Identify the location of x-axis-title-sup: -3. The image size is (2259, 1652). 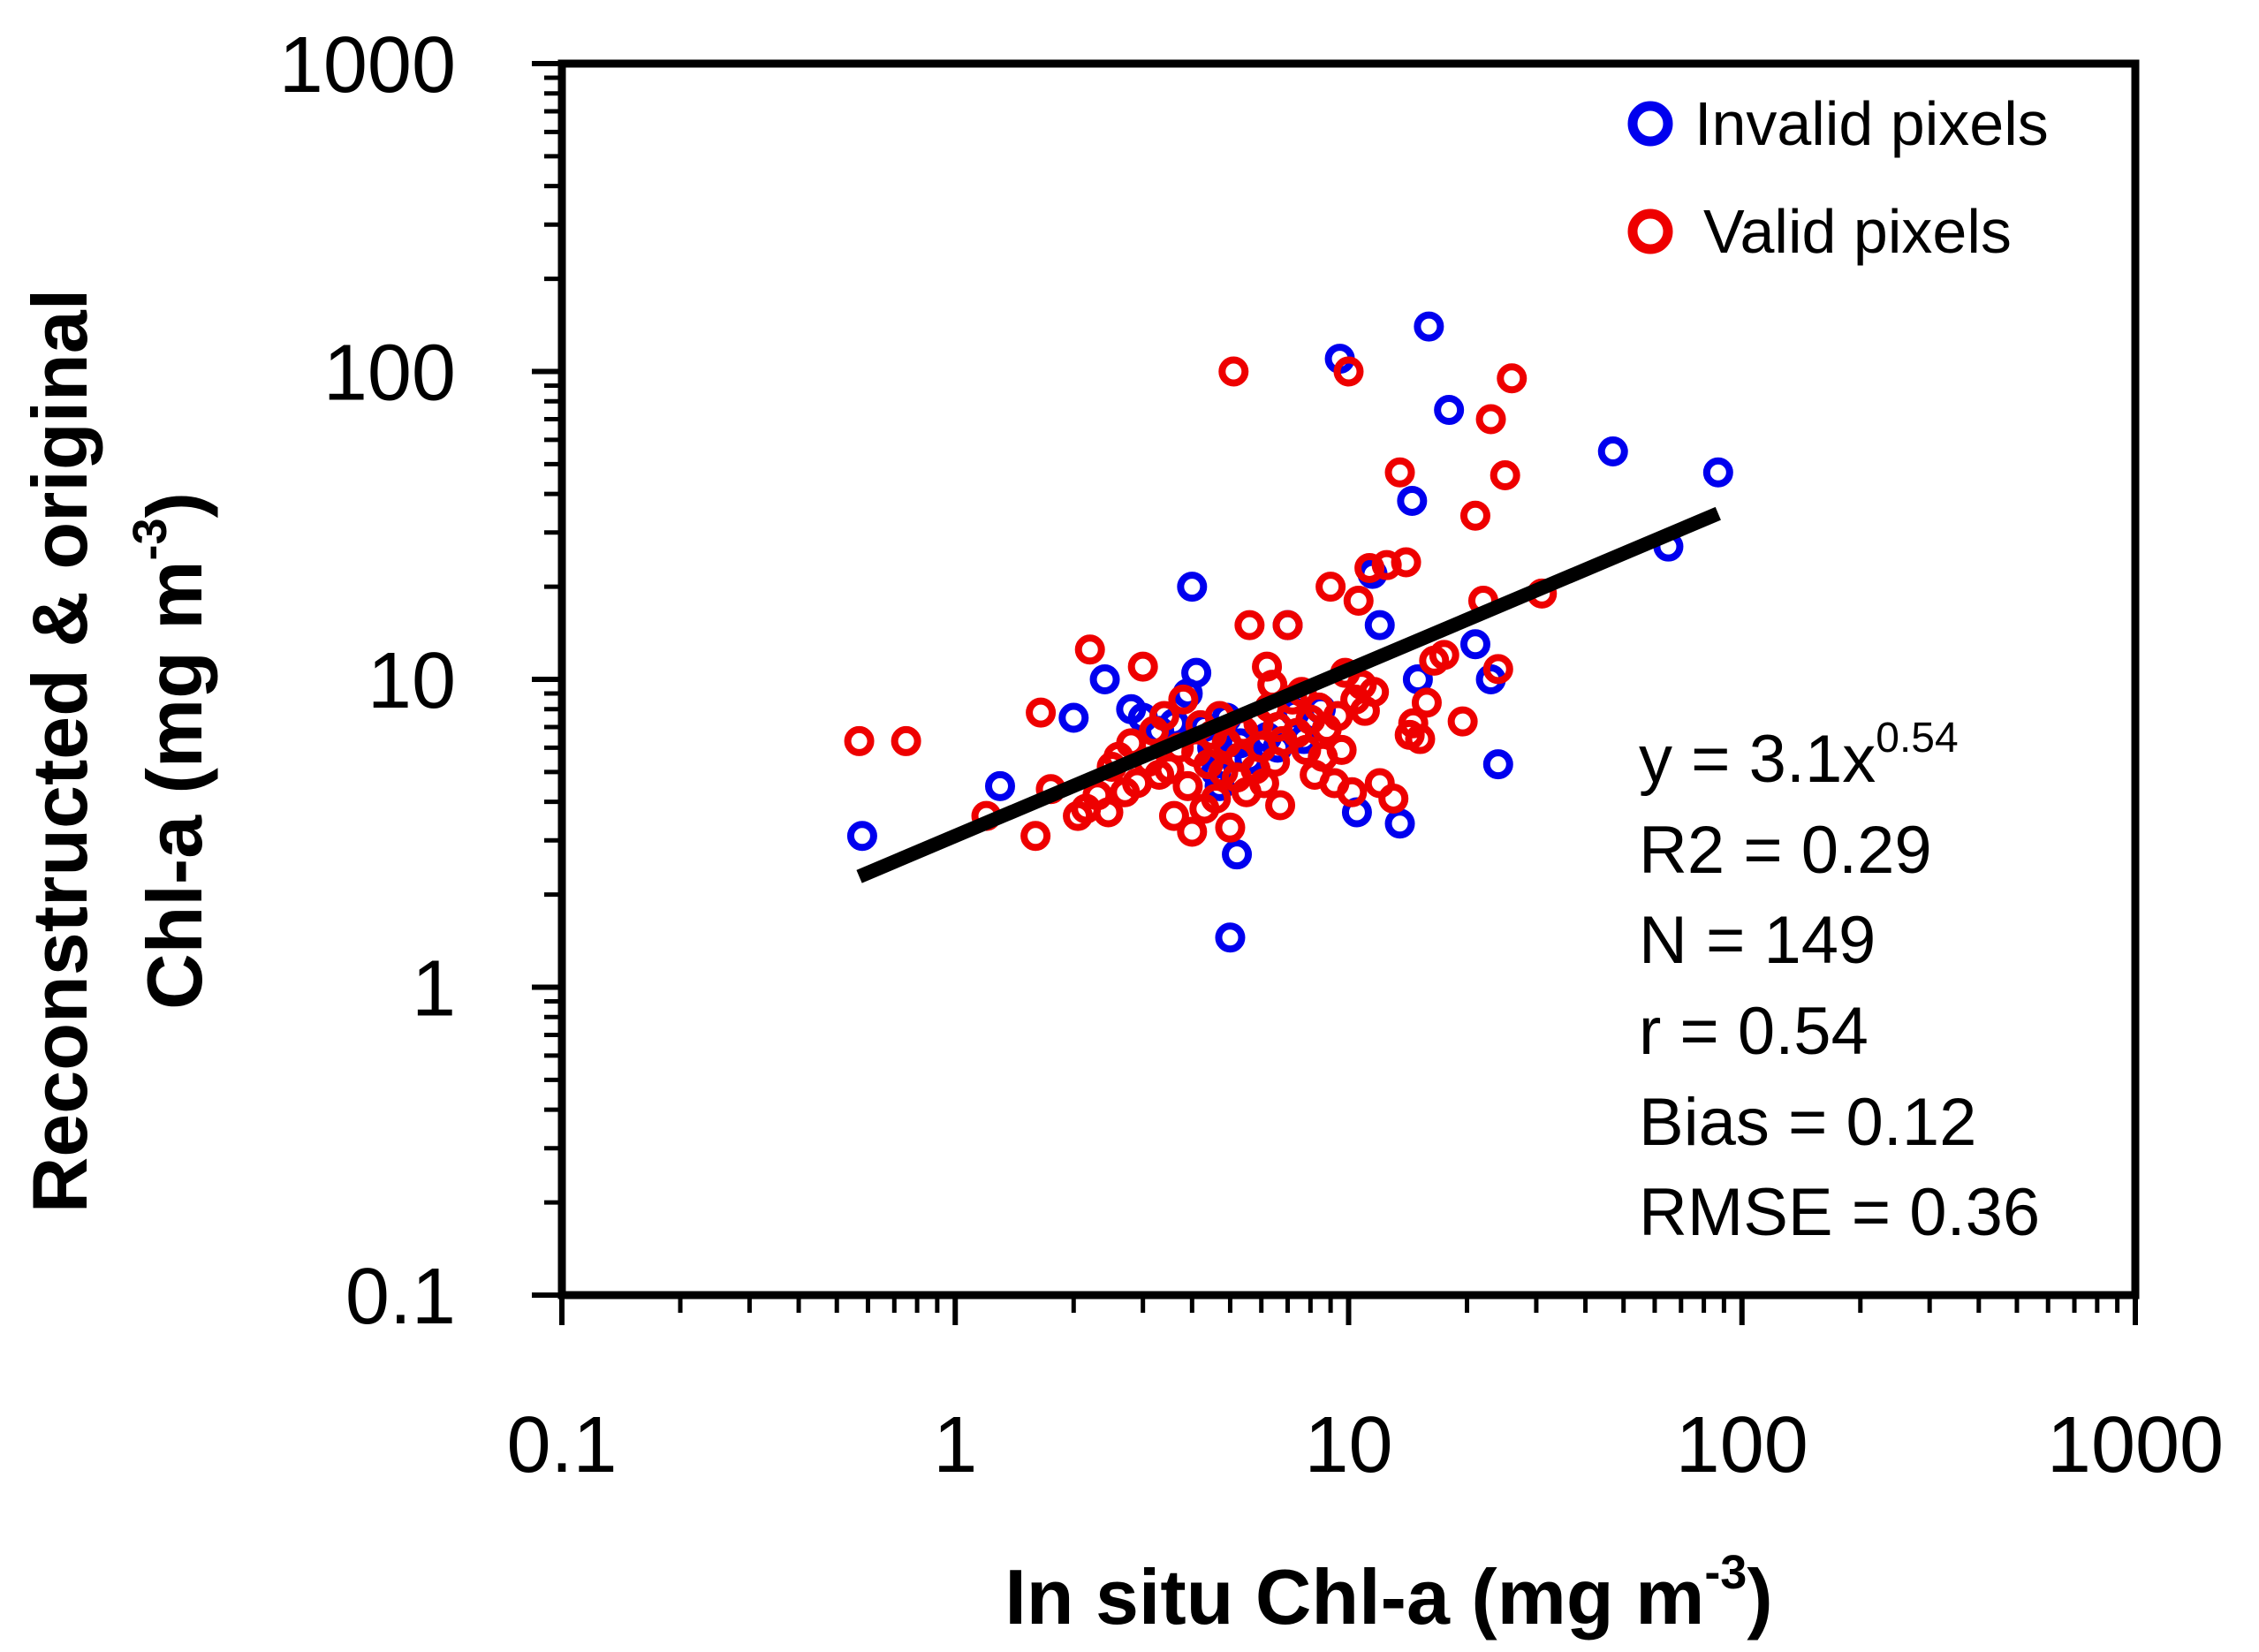
(1725, 1572).